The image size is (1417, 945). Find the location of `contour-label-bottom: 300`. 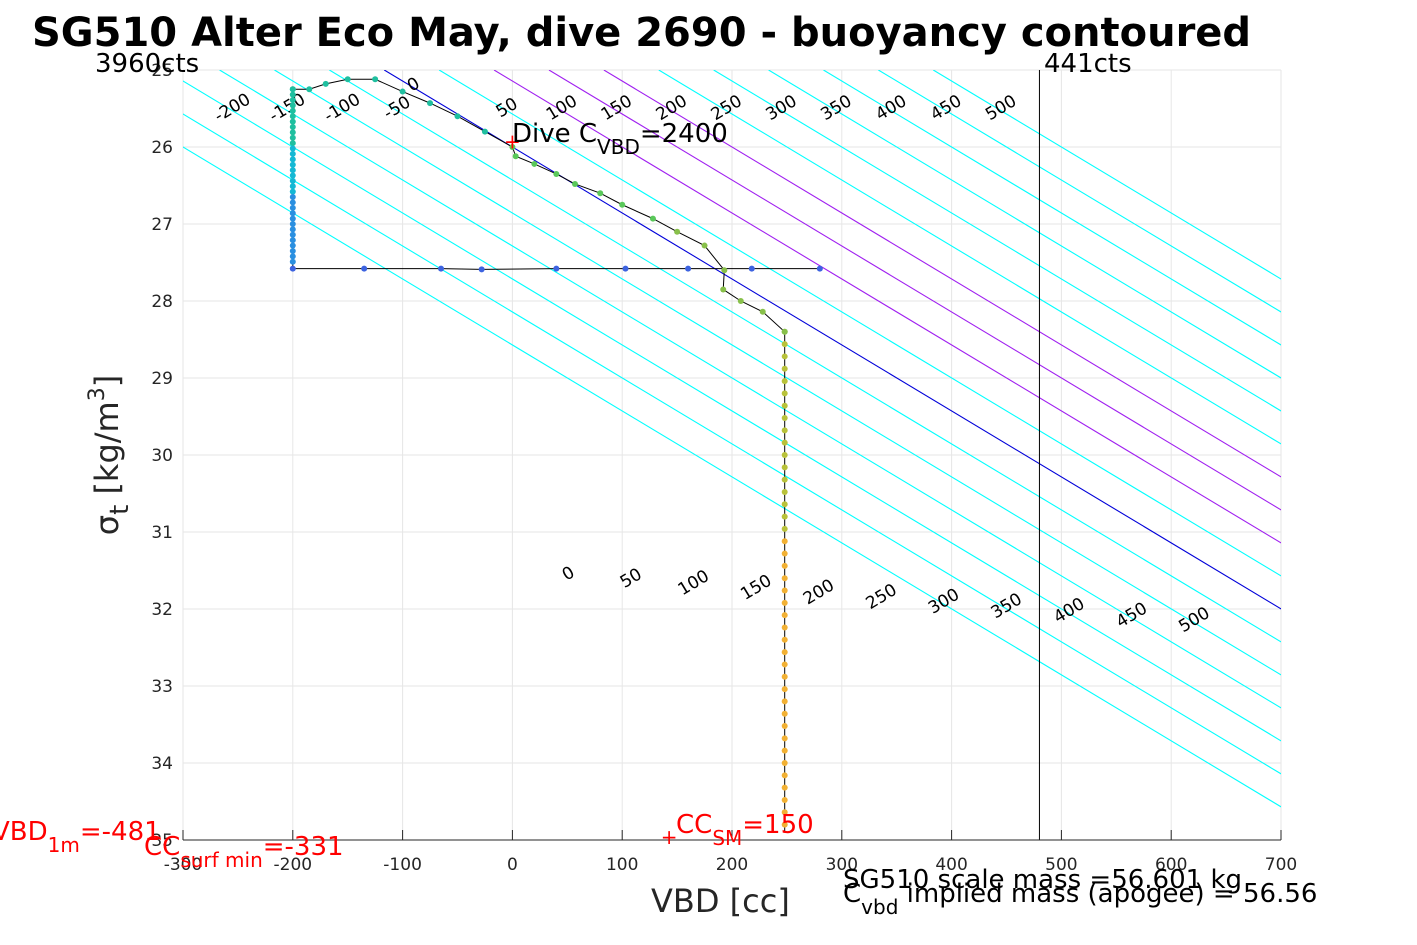

contour-label-bottom: 300 is located at coordinates (944, 602).